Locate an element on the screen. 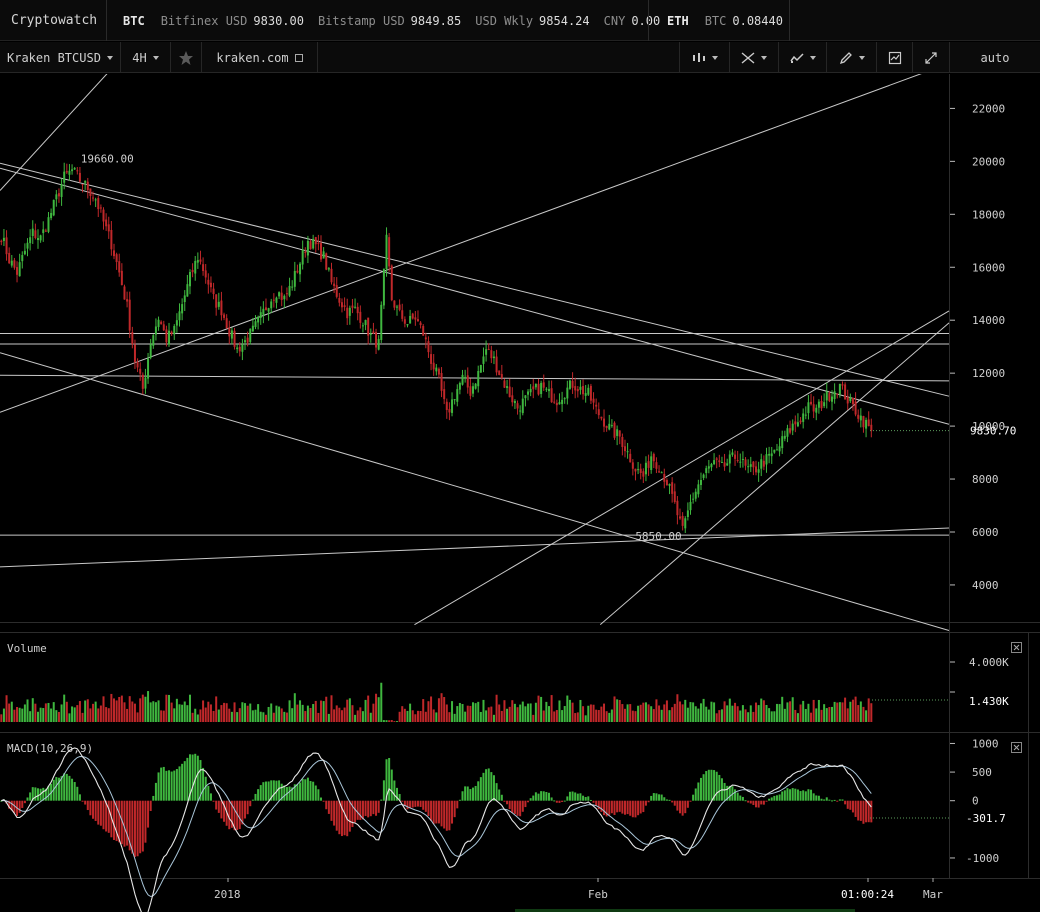 This screenshot has height=912, width=1040. scale-mode-button: auto is located at coordinates (995, 57).